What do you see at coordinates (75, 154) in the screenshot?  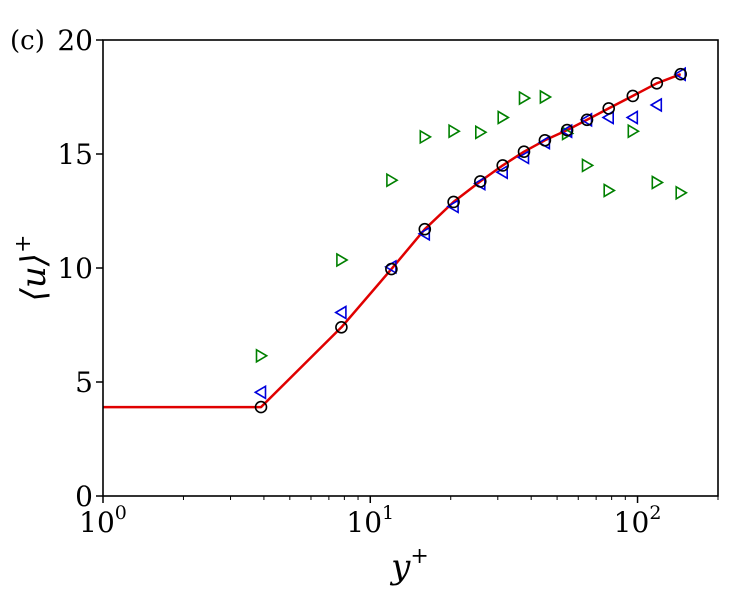 I see `y-tick-label: 15` at bounding box center [75, 154].